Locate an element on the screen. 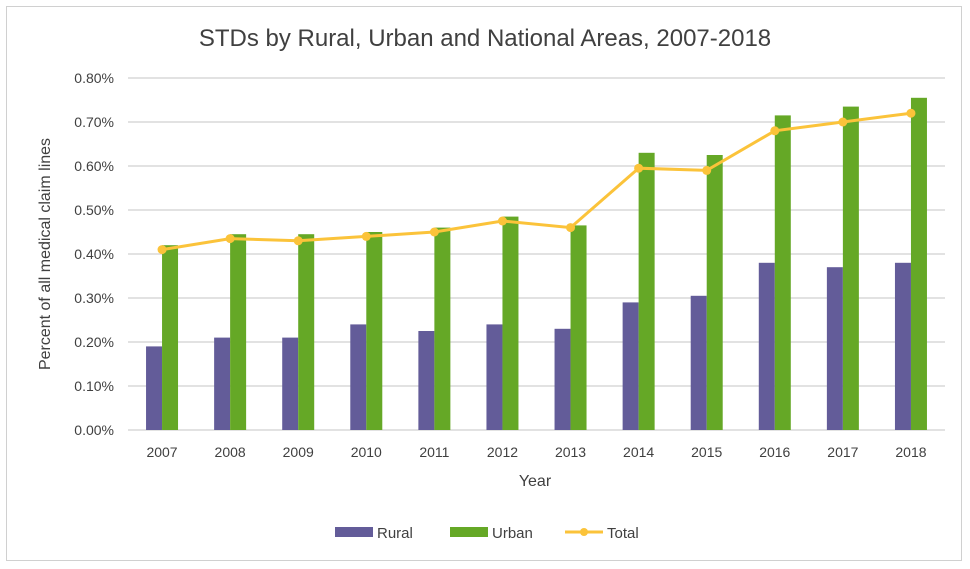  x-tick-label: 2010 is located at coordinates (366, 452).